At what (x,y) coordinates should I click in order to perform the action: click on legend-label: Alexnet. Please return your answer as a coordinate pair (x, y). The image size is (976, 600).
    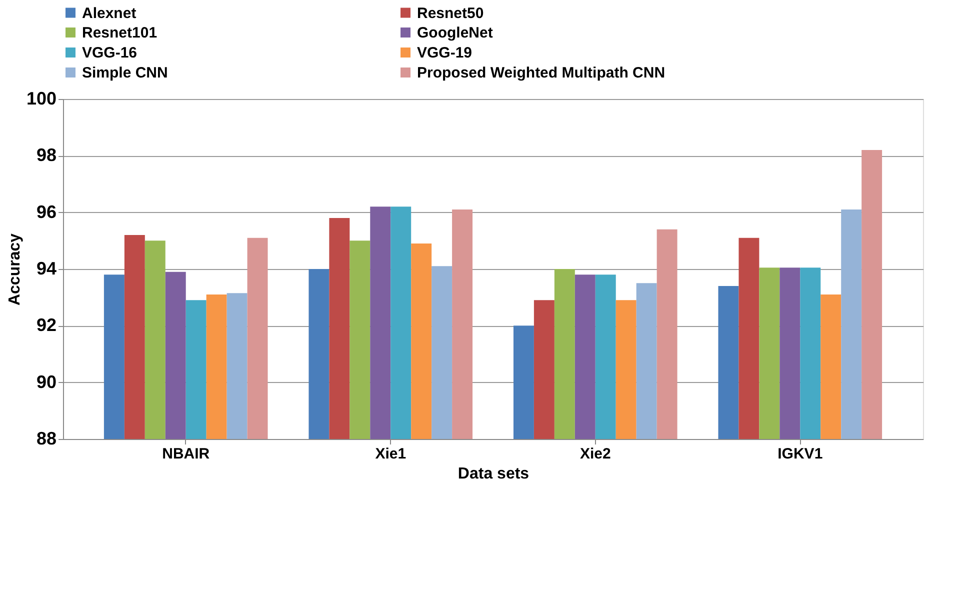
    Looking at the image, I should click on (109, 13).